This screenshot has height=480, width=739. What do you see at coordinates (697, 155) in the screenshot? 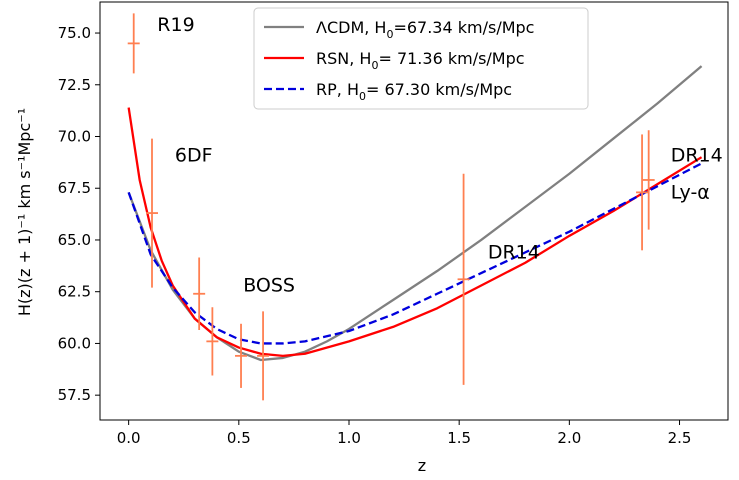
I see `annotation-4: DR14` at bounding box center [697, 155].